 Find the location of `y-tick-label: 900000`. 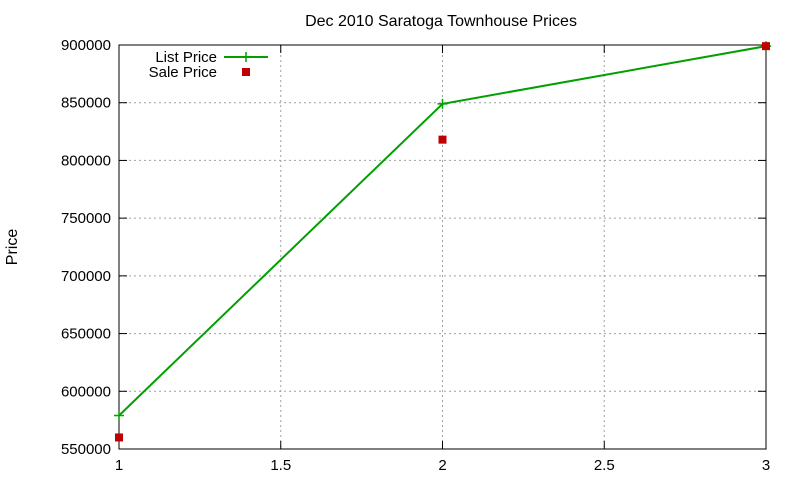

y-tick-label: 900000 is located at coordinates (86, 45).